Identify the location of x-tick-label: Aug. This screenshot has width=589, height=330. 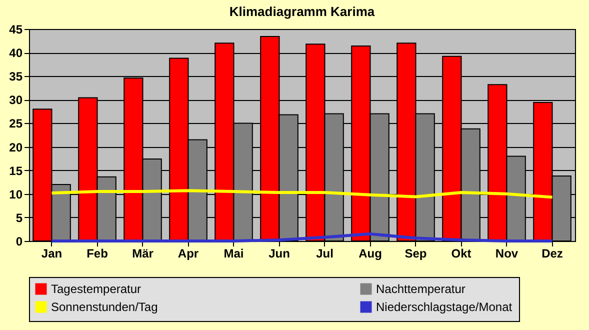
(370, 253).